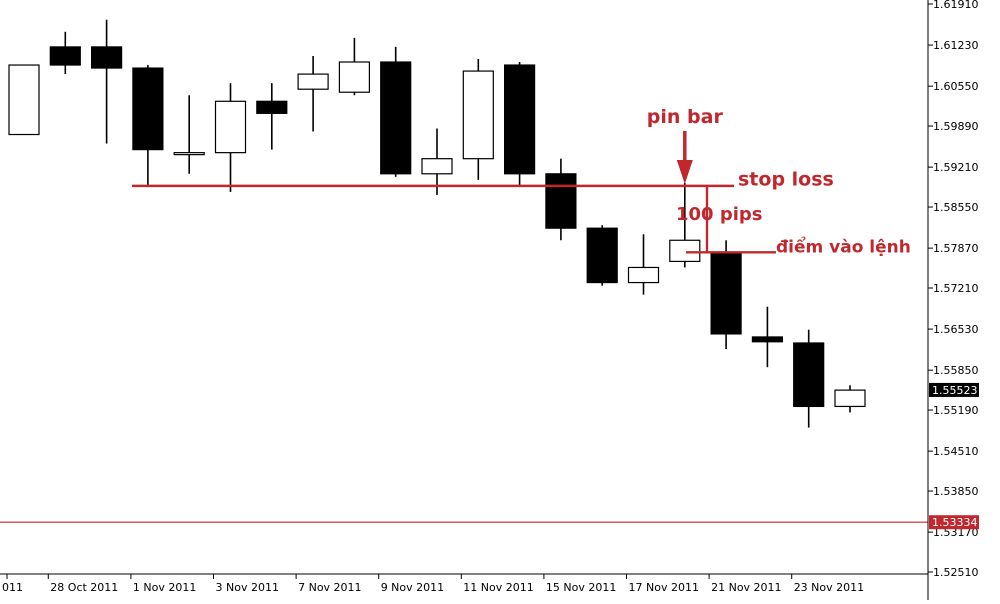  I want to click on y-tick-label: 1.58550, so click(956, 207).